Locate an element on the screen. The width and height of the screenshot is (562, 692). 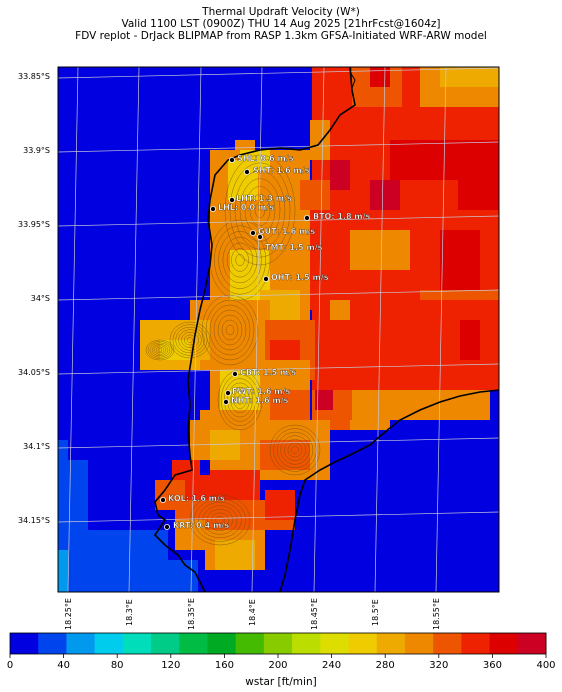
colorbar-tick-label: 400 is located at coordinates (546, 665).